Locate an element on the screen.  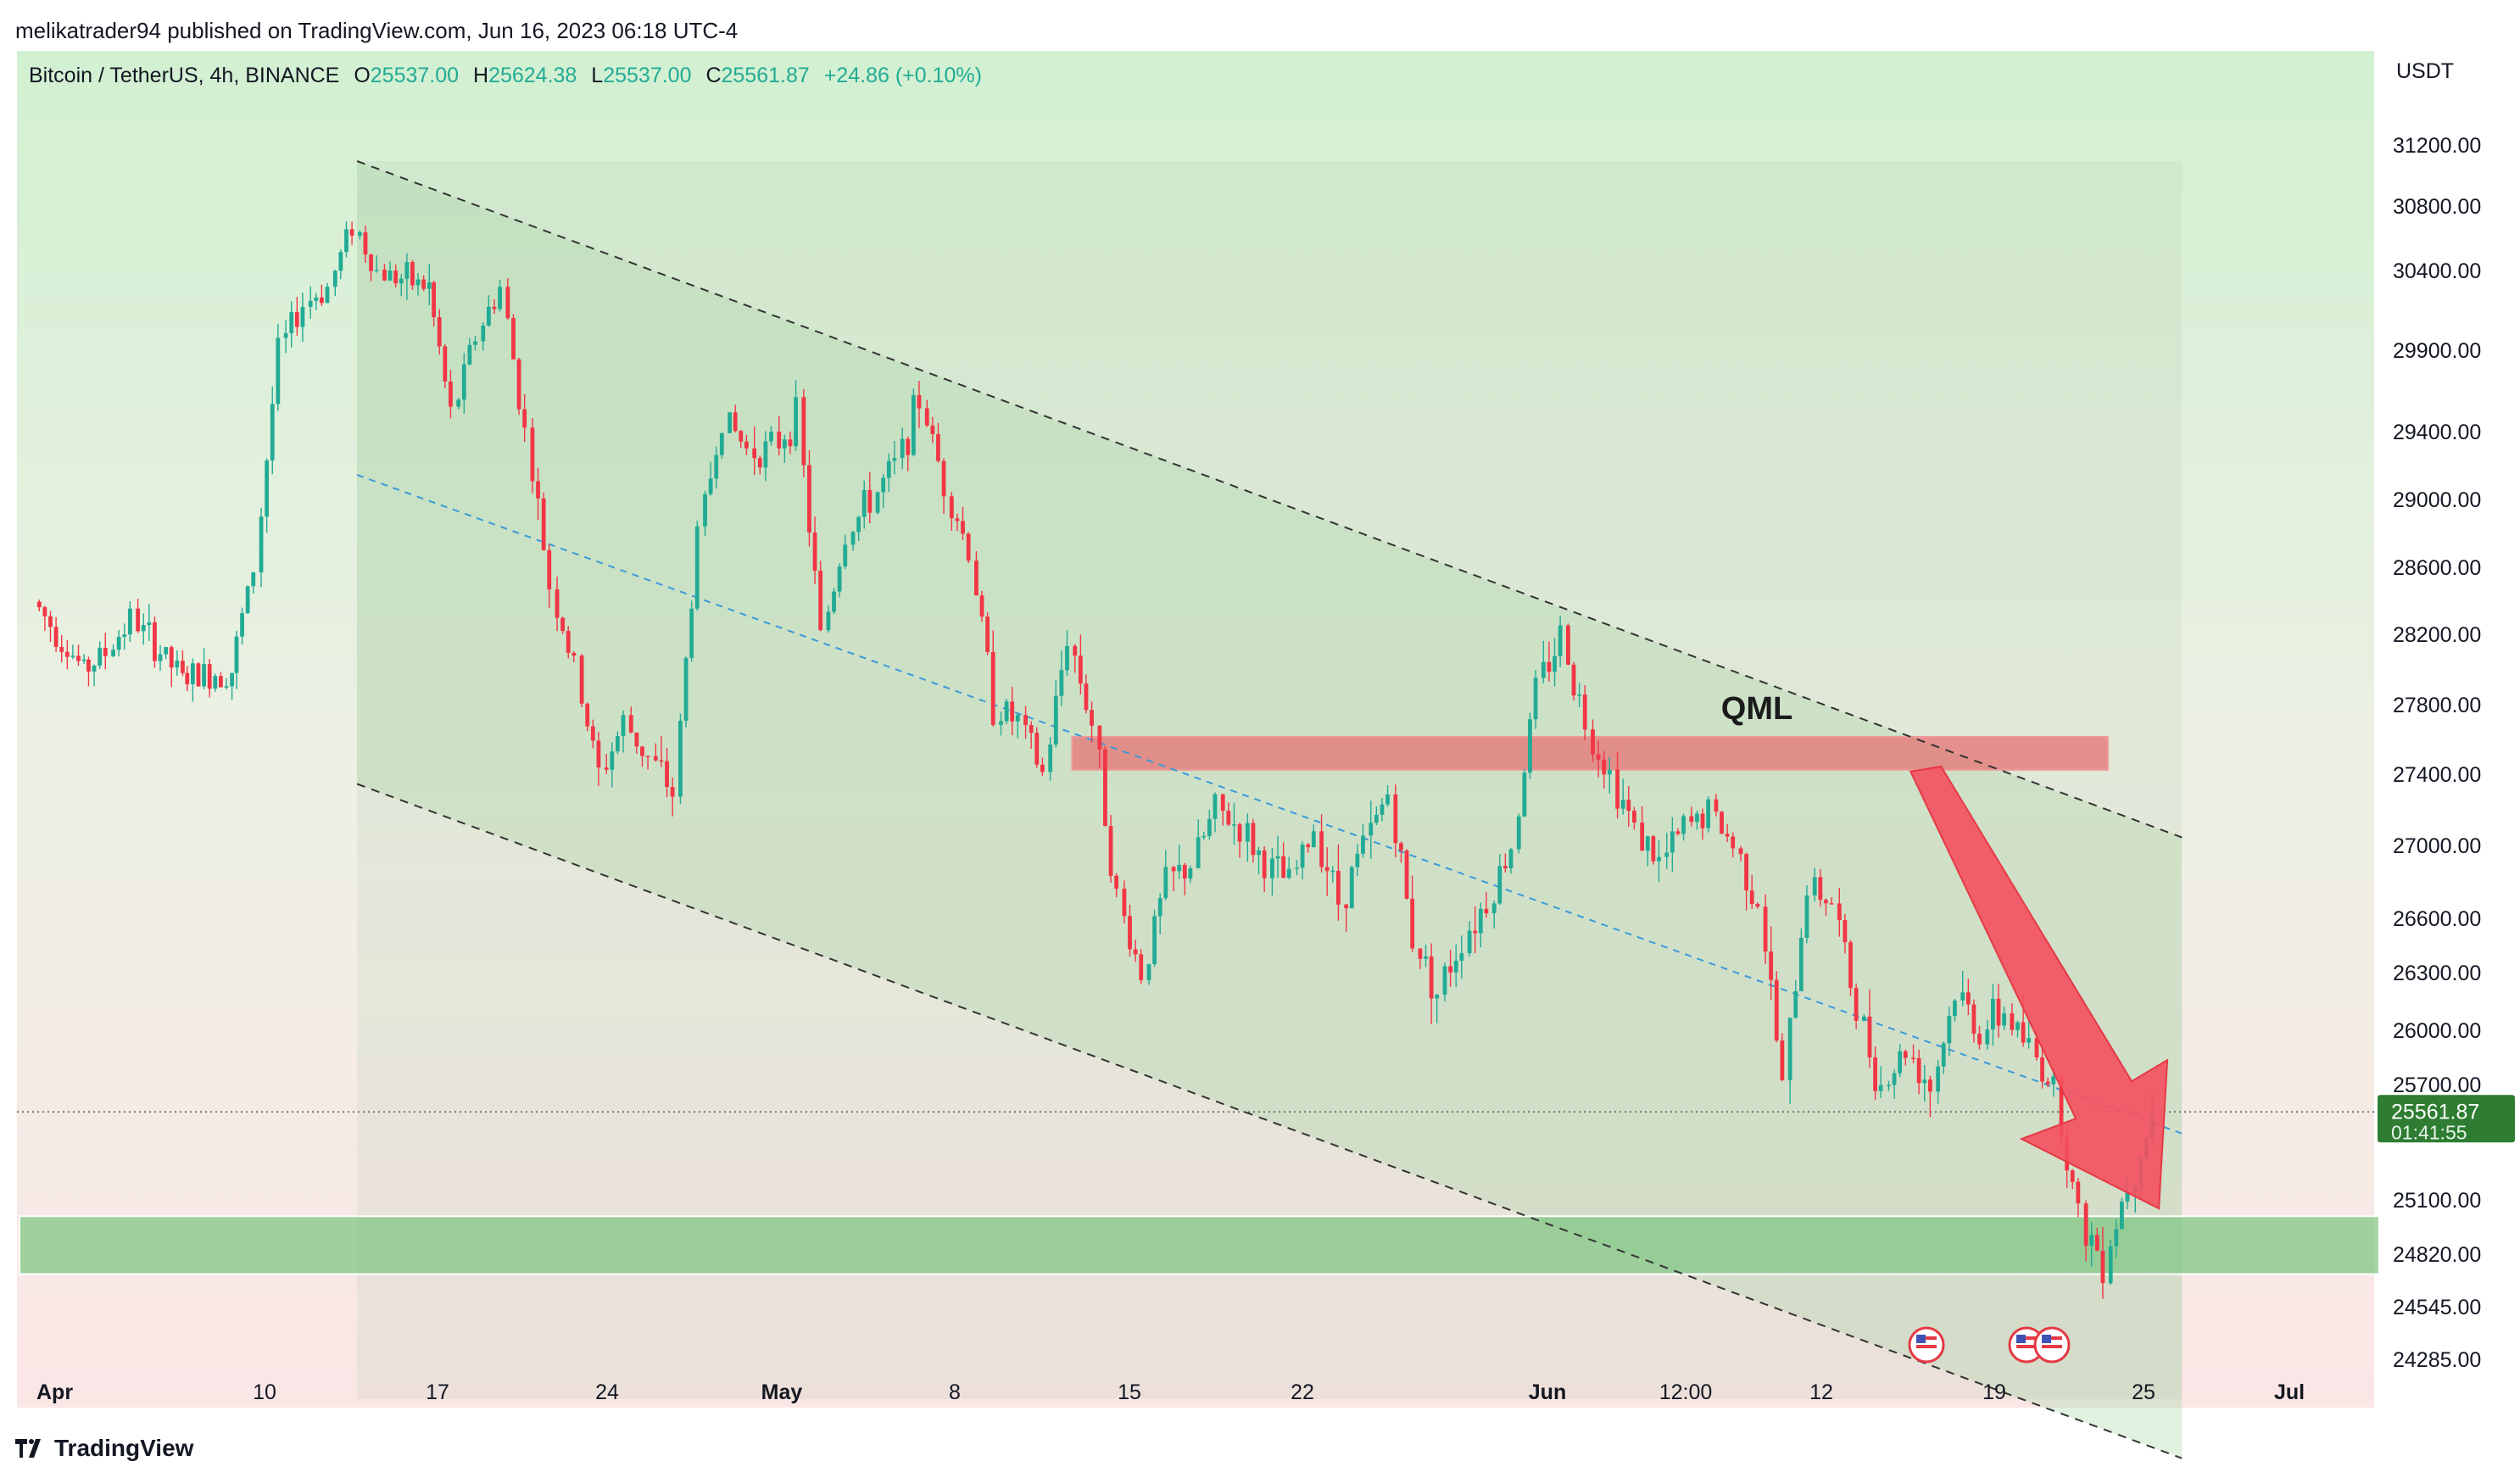
y-tick-label: 24820.00 is located at coordinates (2437, 1255).